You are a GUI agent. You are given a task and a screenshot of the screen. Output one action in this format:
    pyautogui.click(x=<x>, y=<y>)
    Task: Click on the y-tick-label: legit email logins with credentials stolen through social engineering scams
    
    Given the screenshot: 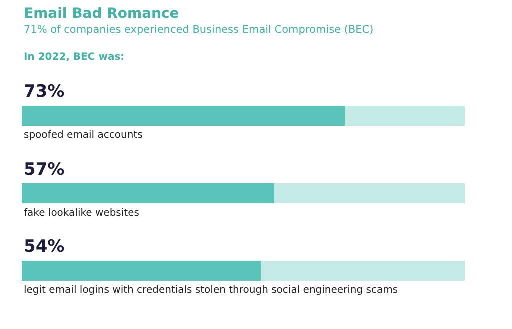 What is the action you would take?
    pyautogui.click(x=211, y=290)
    